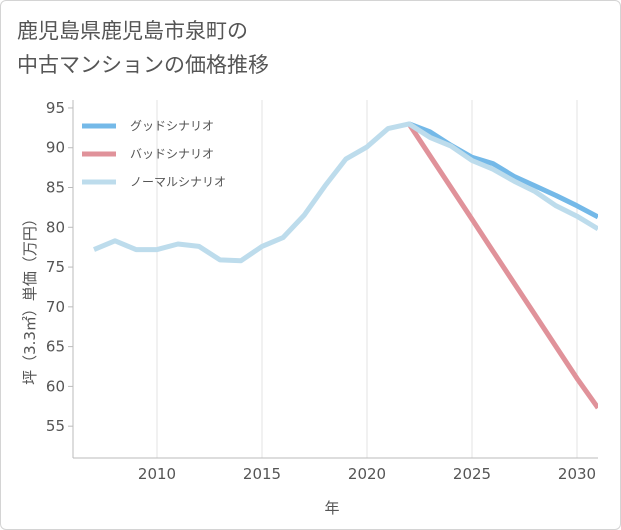 The image size is (621, 530). What do you see at coordinates (55, 386) in the screenshot?
I see `y-tick-label-60: 60` at bounding box center [55, 386].